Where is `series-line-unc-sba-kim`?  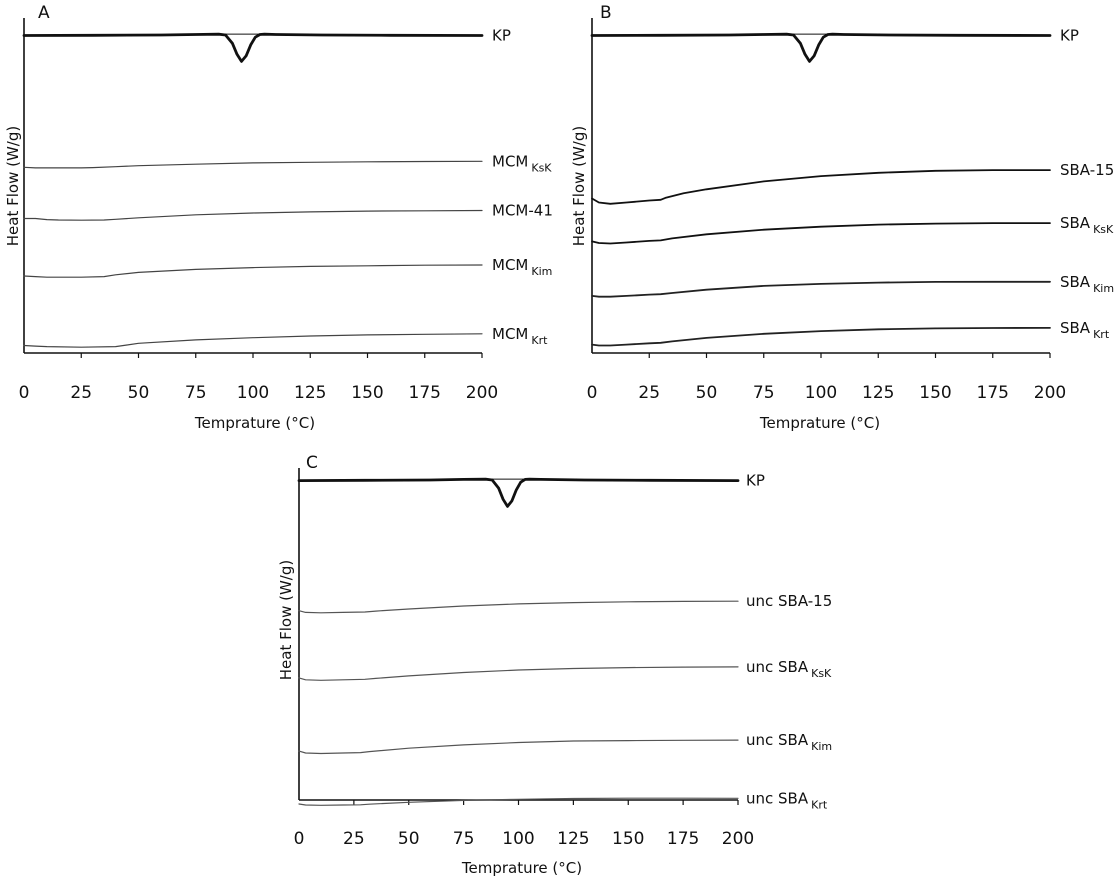 series-line-unc-sba-kim is located at coordinates (518, 747).